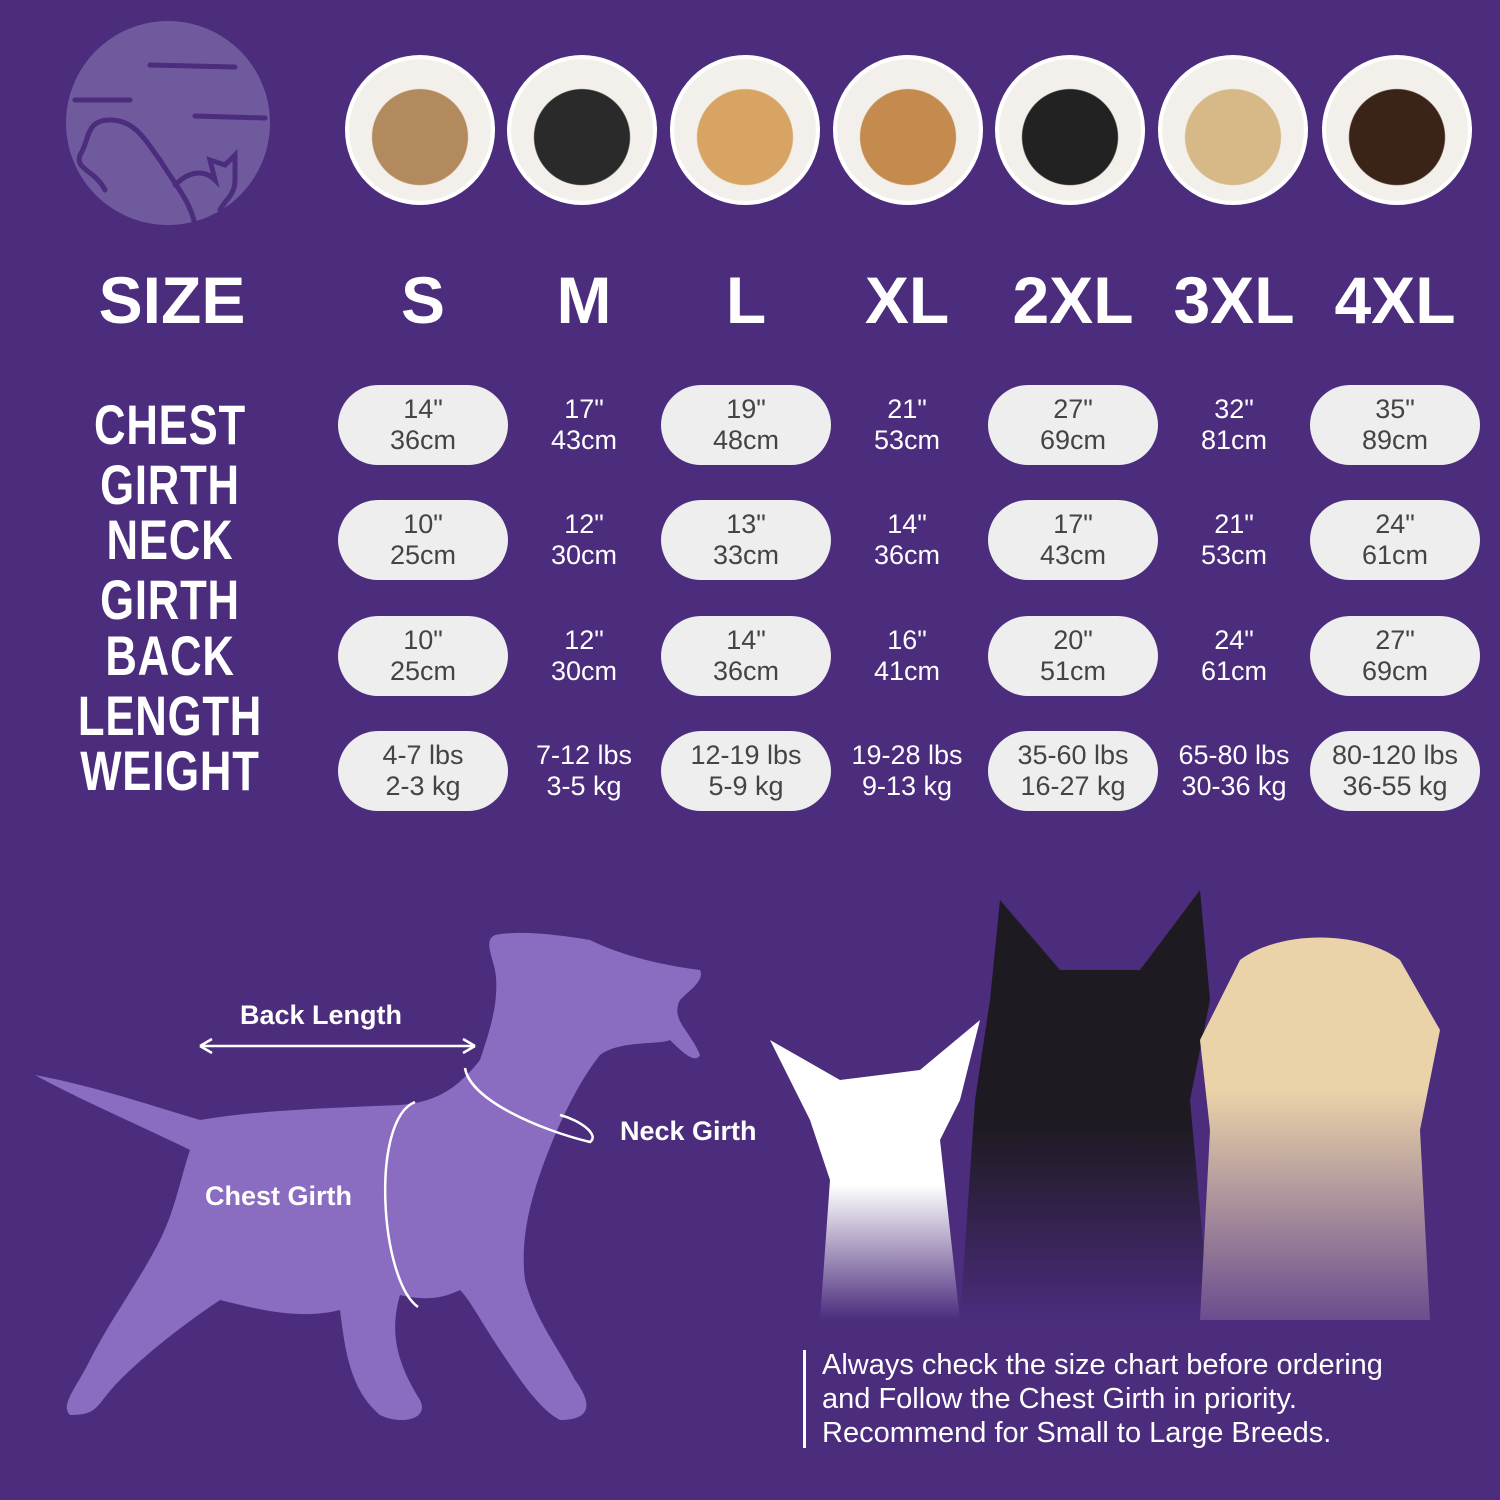 The width and height of the screenshot is (1500, 1500). Describe the element at coordinates (804, 1399) in the screenshot. I see `note-divider` at that location.